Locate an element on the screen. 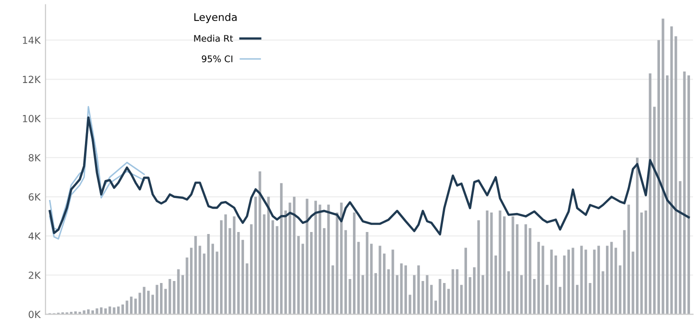 The width and height of the screenshot is (700, 324). y-tick-label: 4K is located at coordinates (34, 236).